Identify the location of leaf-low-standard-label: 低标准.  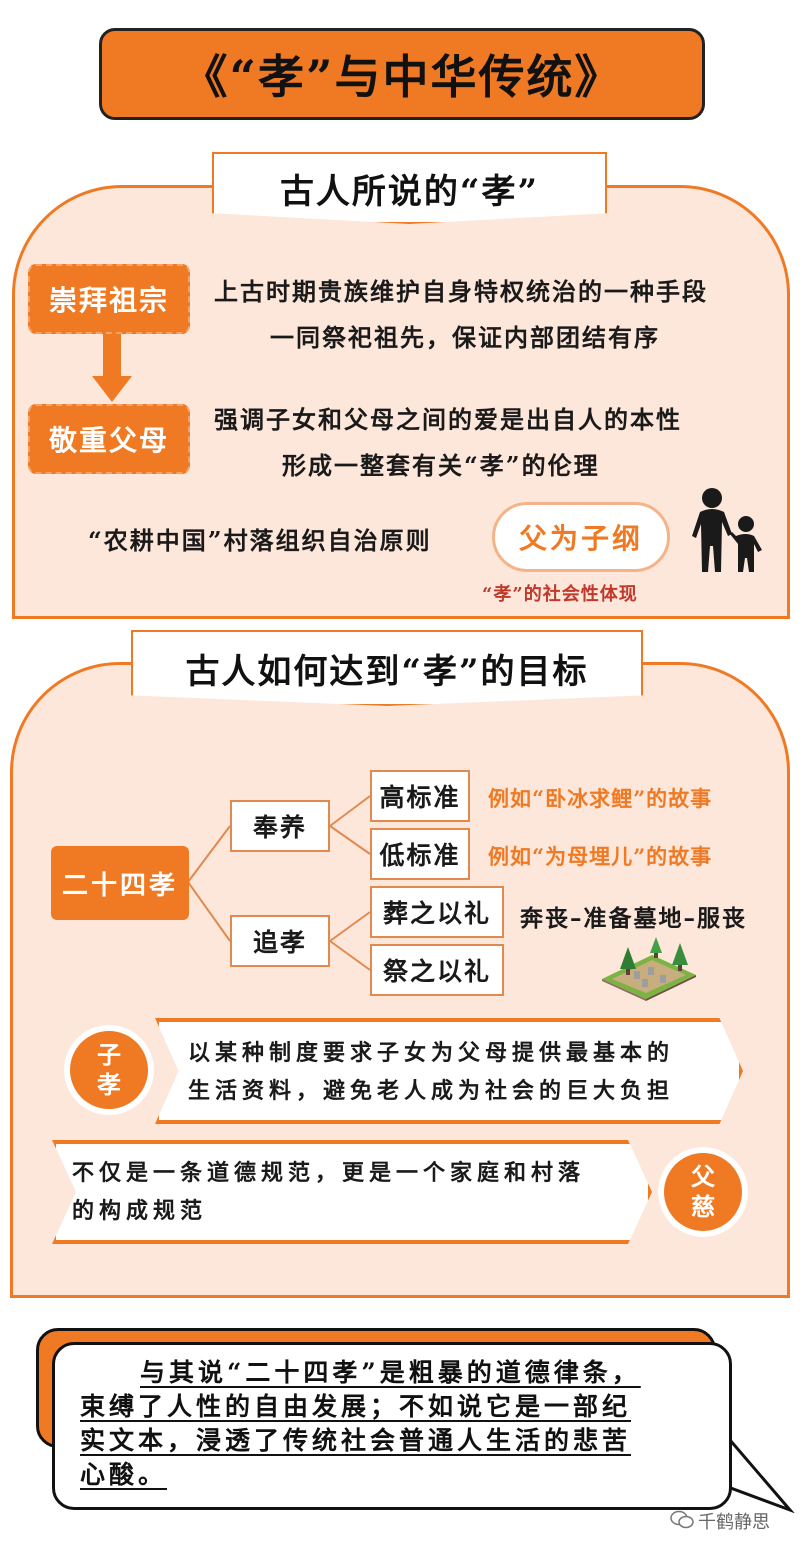
(420, 855).